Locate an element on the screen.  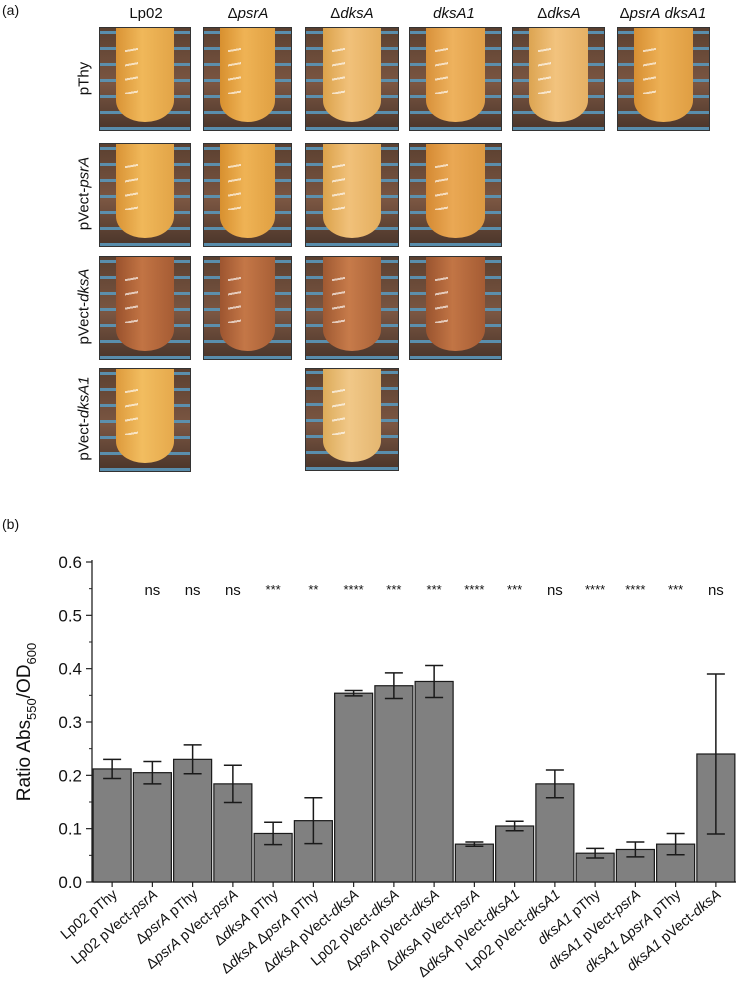
y-axis-label: Ratio Abs550/OD600 is located at coordinates (26, 722).